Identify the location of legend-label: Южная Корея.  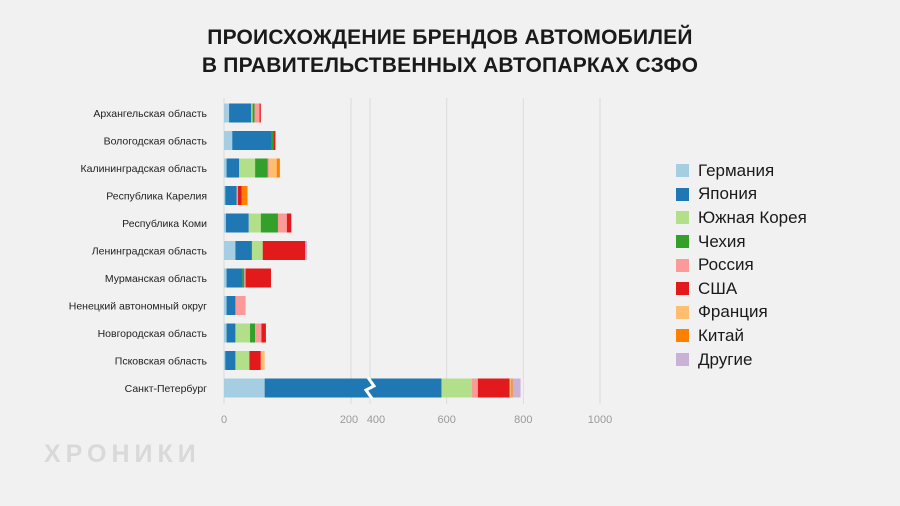
(752, 217).